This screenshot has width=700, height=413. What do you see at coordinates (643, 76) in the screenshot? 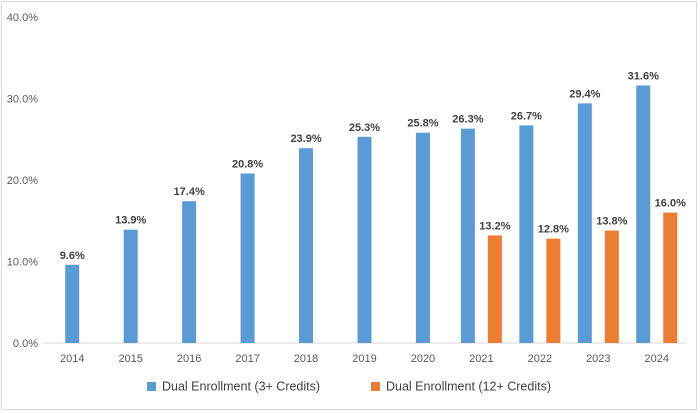
I see `data-label: 31.6%` at bounding box center [643, 76].